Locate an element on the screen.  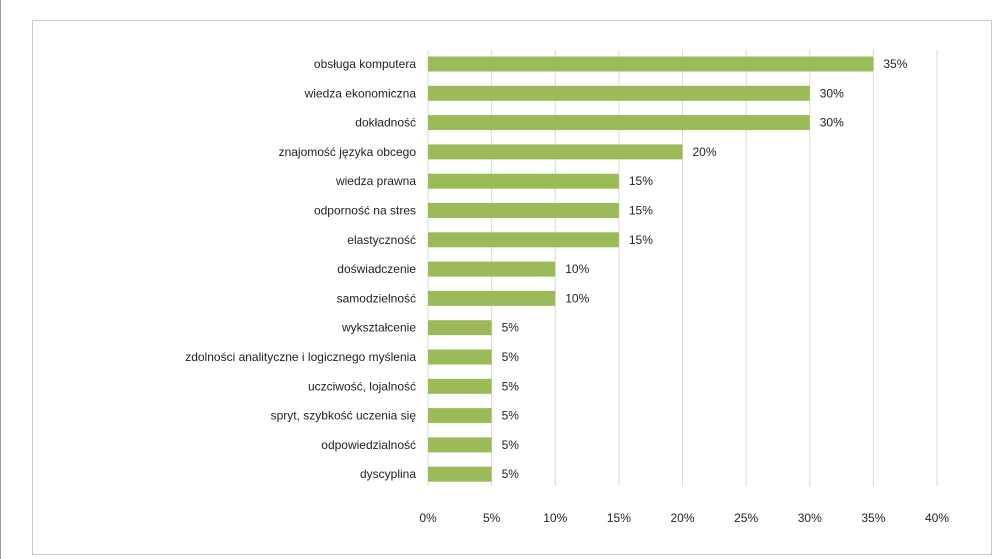
x-tick-label: 15% is located at coordinates (619, 518).